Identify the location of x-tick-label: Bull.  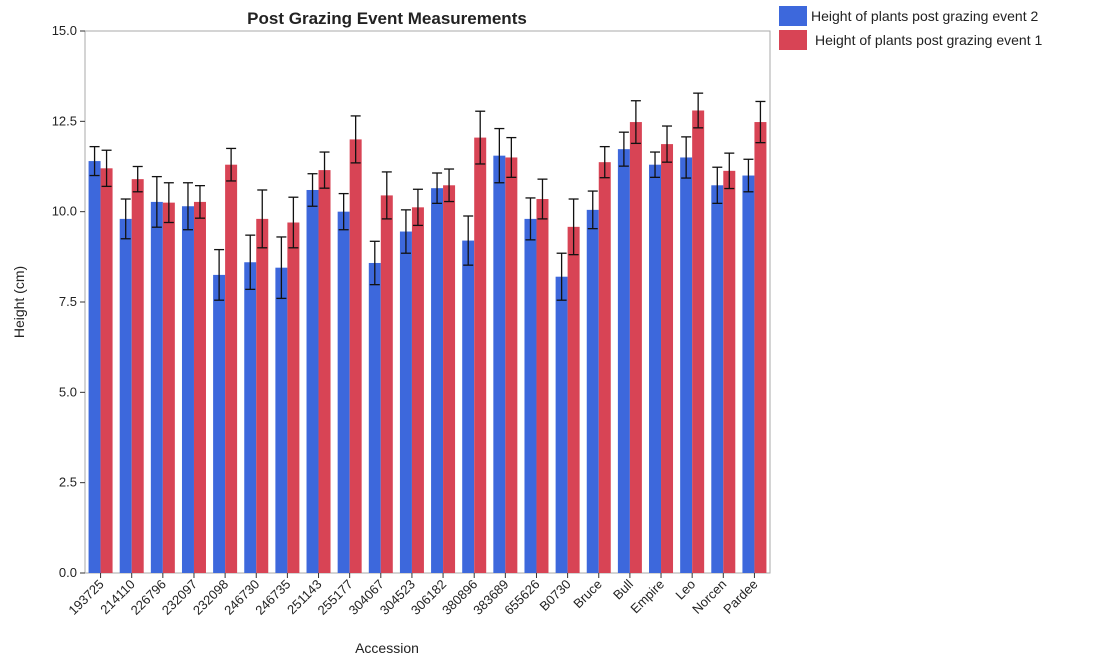
(623, 589).